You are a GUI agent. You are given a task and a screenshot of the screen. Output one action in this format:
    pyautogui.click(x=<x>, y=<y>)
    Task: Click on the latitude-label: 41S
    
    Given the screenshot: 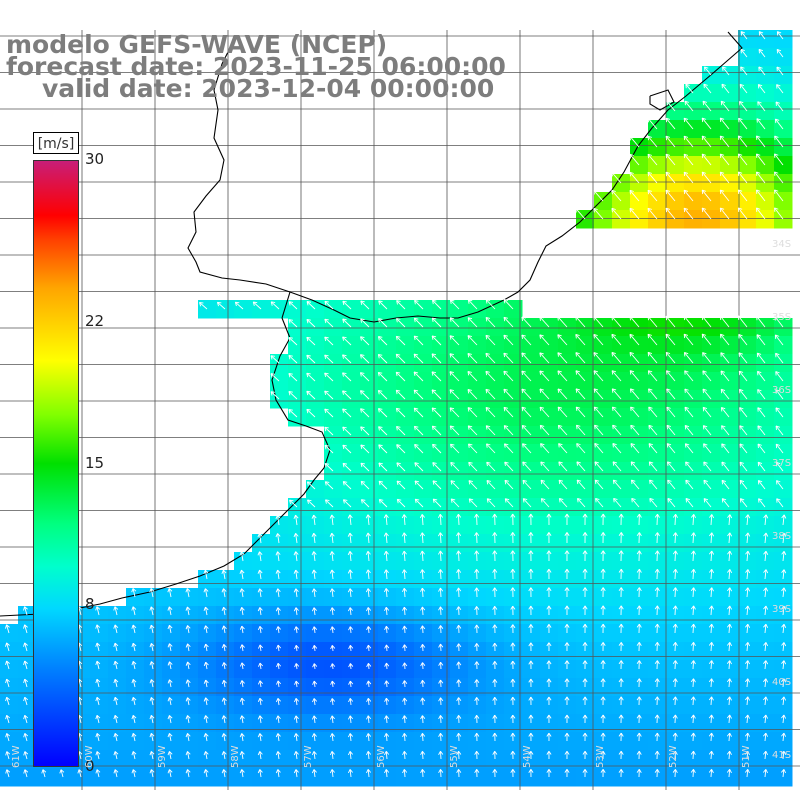 What is the action you would take?
    pyautogui.click(x=782, y=755)
    